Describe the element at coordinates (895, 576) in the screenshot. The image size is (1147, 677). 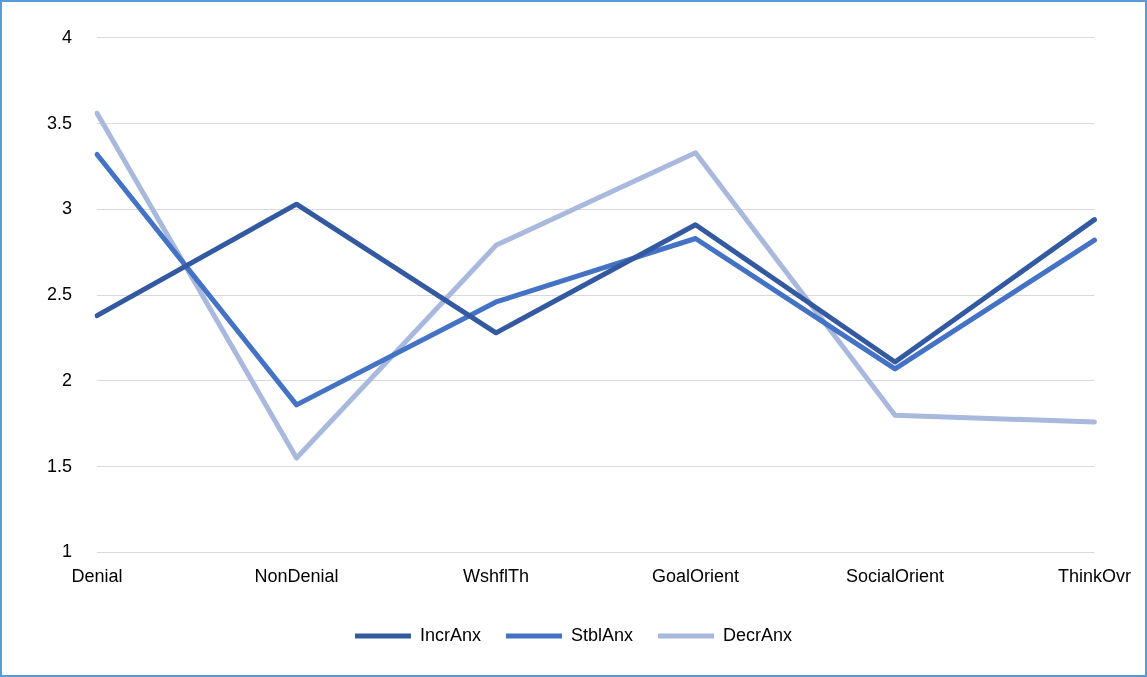
I see `x-tick-label: SocialOrient` at that location.